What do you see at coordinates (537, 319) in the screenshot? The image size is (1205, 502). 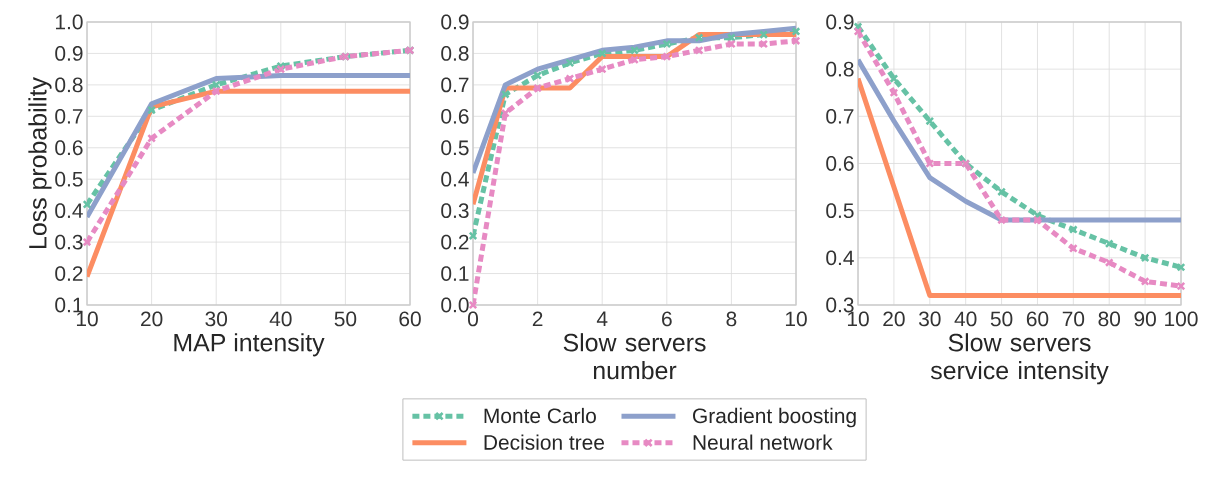 I see `x-tick-label: 2` at bounding box center [537, 319].